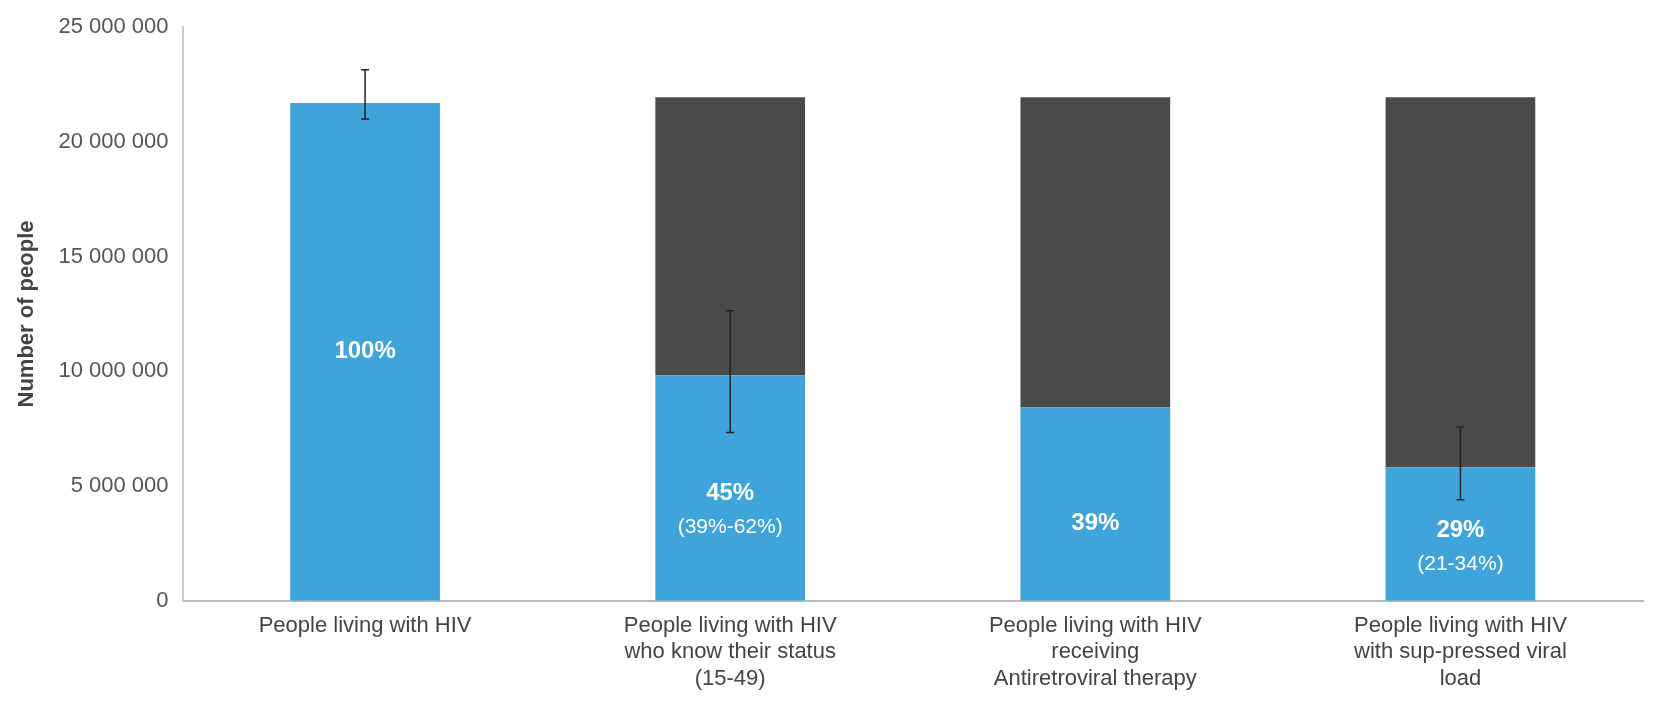  Describe the element at coordinates (113, 255) in the screenshot. I see `y-tick-label: 15 000 000` at that location.